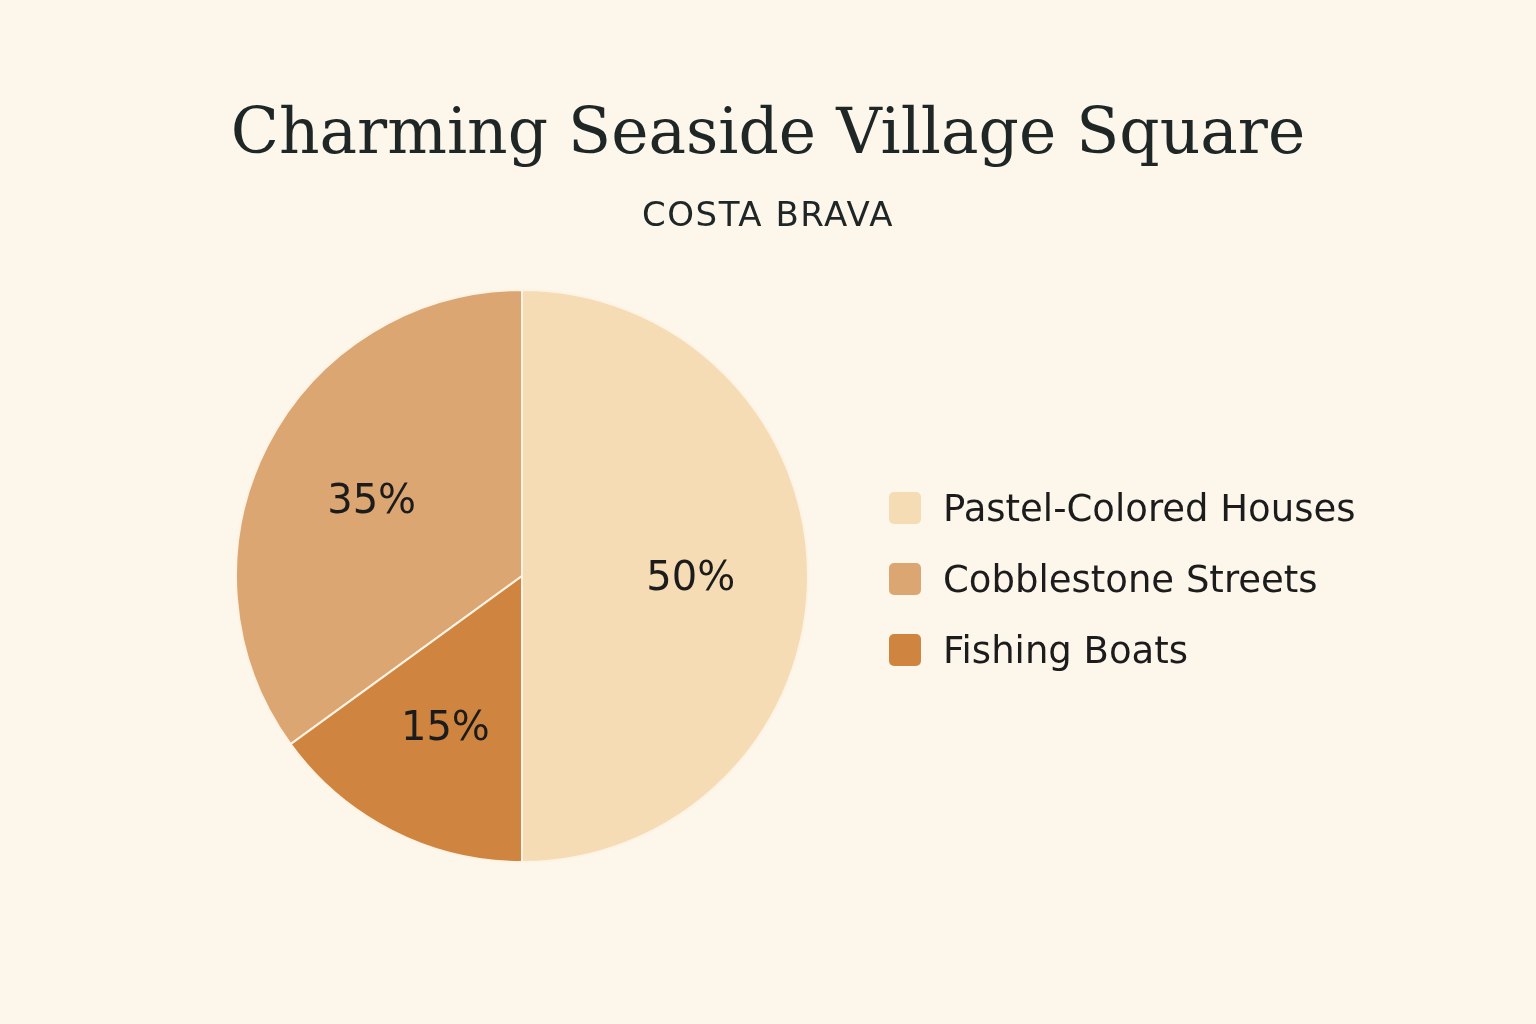  I want to click on legend-label: Cobblestone Streets, so click(1130, 579).